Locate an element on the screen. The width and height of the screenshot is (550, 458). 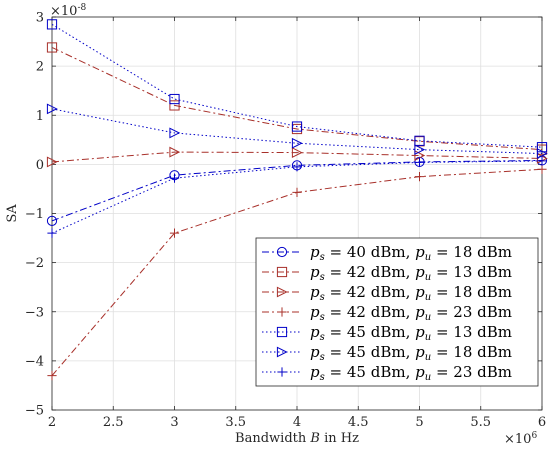
legend-item: ps = 40 dBm, pu = 18 dBm is located at coordinates (387, 253).